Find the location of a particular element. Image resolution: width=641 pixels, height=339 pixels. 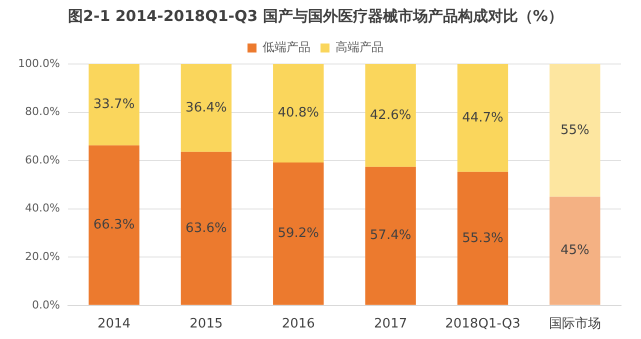

data-label: 59.2% is located at coordinates (299, 234).